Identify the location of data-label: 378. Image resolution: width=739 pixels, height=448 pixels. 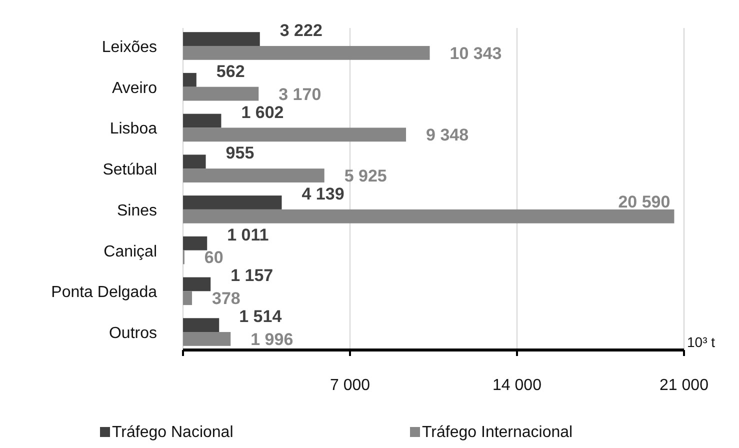
(226, 298).